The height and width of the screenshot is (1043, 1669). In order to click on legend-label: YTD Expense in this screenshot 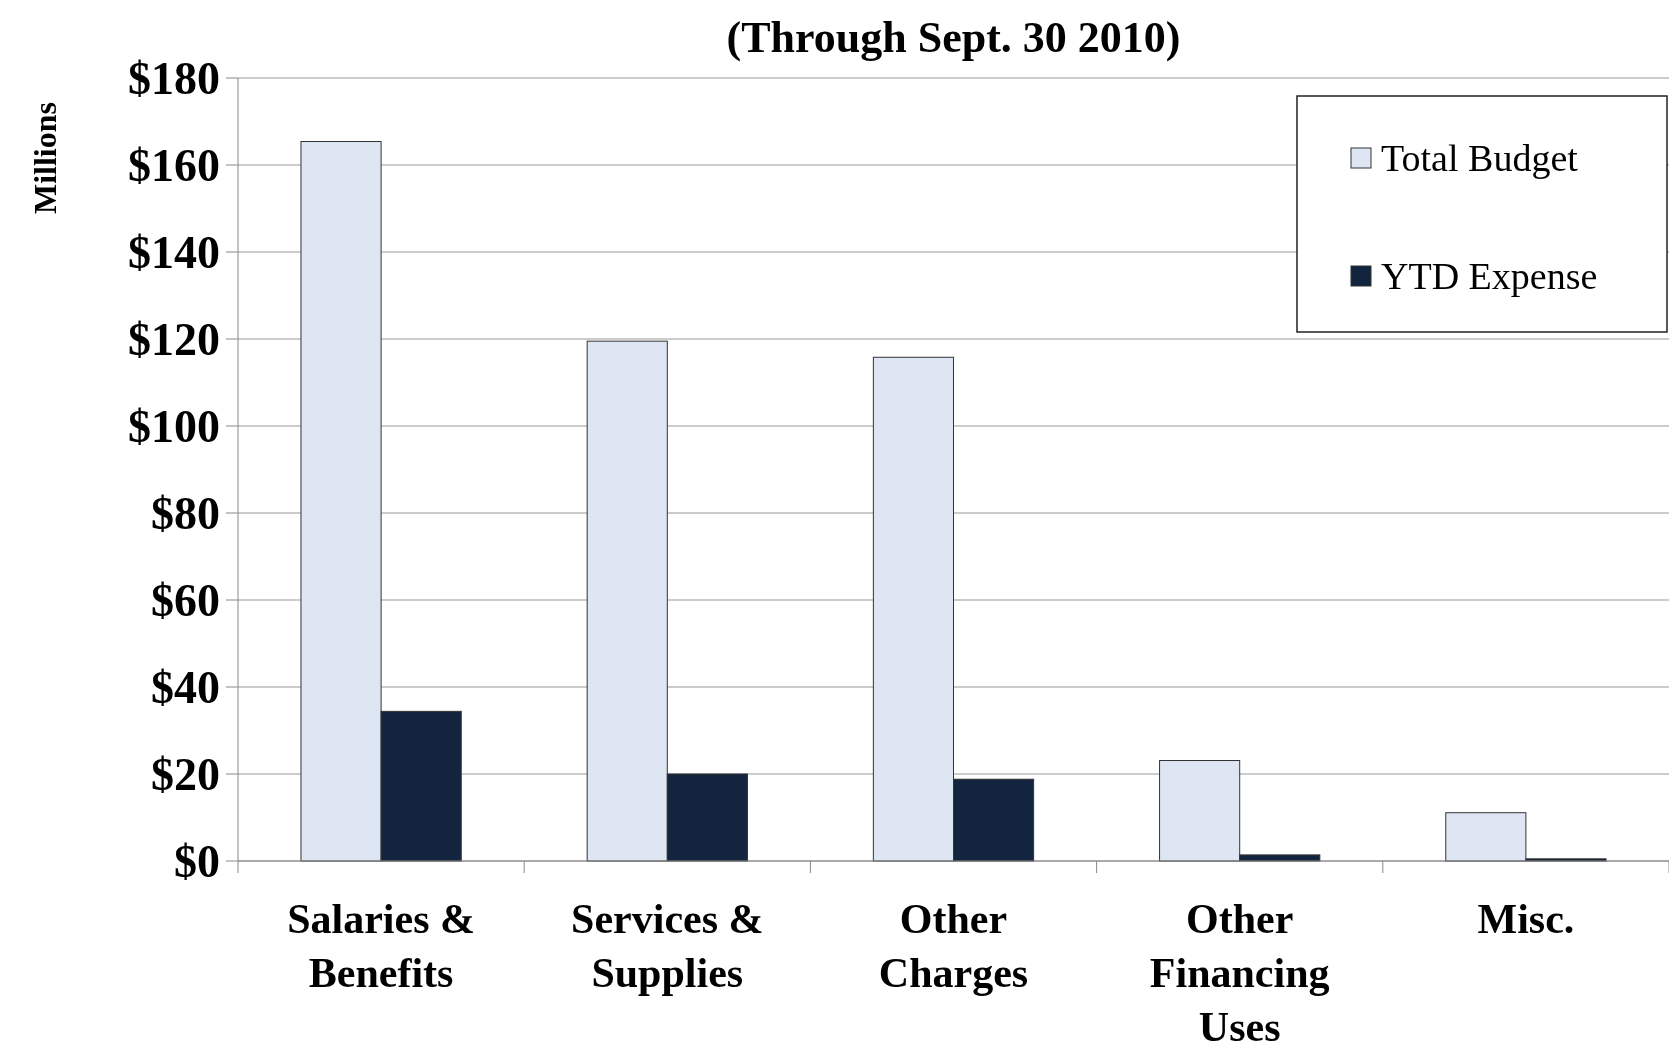, I will do `click(1489, 276)`.